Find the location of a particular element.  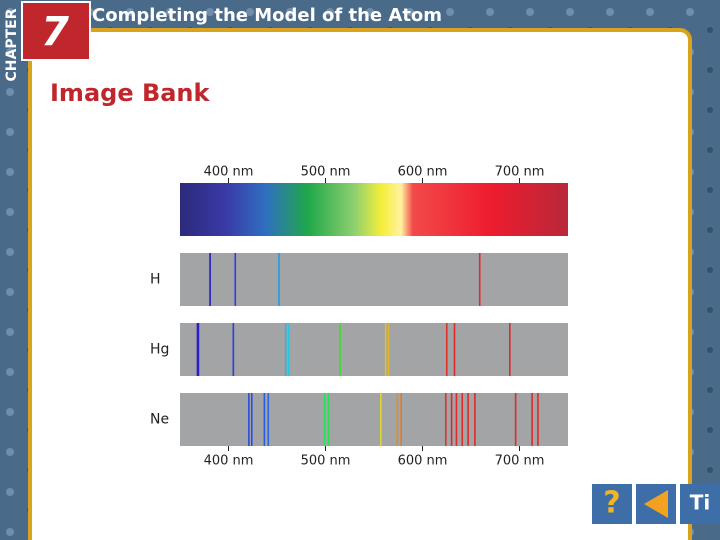

continuous-spectrum is located at coordinates (374, 209).